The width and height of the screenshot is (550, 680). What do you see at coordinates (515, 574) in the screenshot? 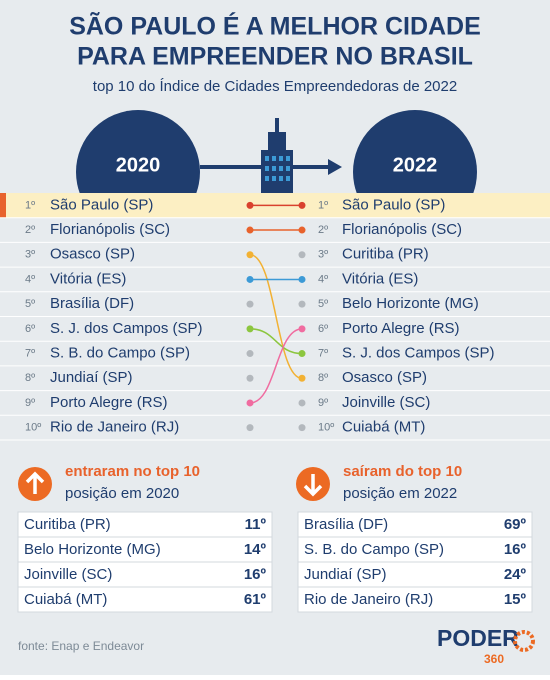
I see `table-position: 24º` at bounding box center [515, 574].